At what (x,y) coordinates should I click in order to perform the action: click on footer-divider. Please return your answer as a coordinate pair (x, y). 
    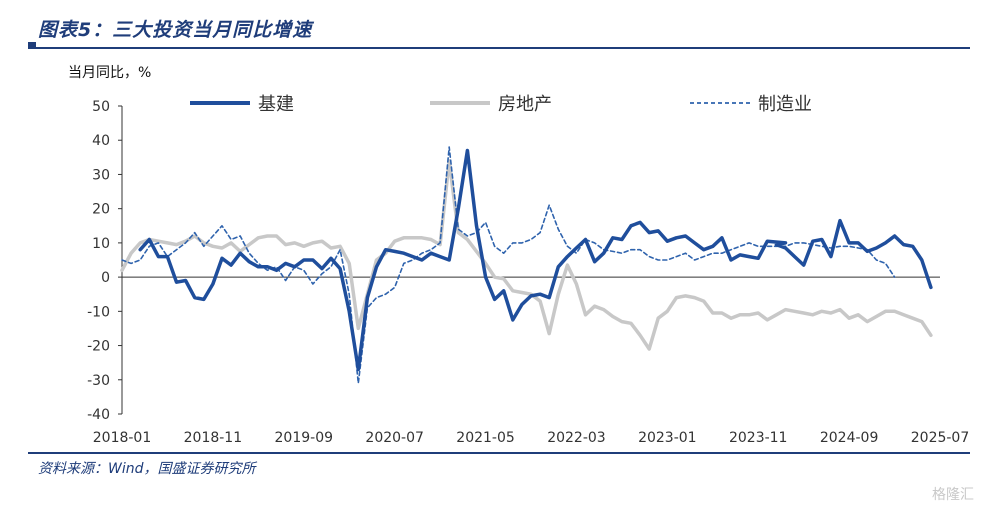
    Looking at the image, I should click on (499, 453).